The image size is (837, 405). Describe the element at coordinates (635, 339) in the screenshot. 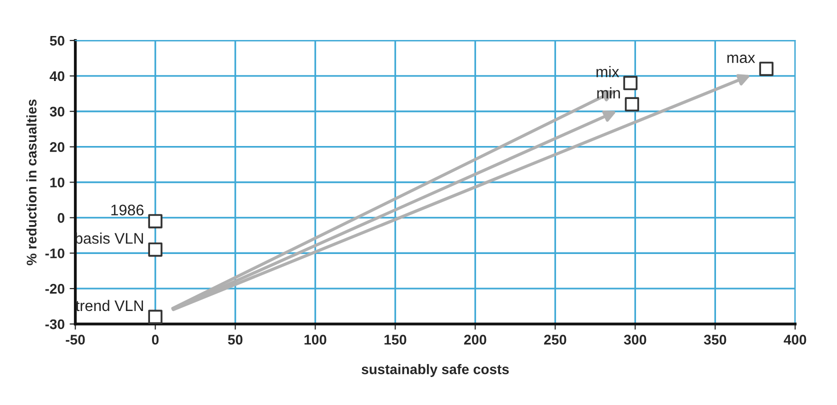

I see `x-tick-label: 300` at that location.